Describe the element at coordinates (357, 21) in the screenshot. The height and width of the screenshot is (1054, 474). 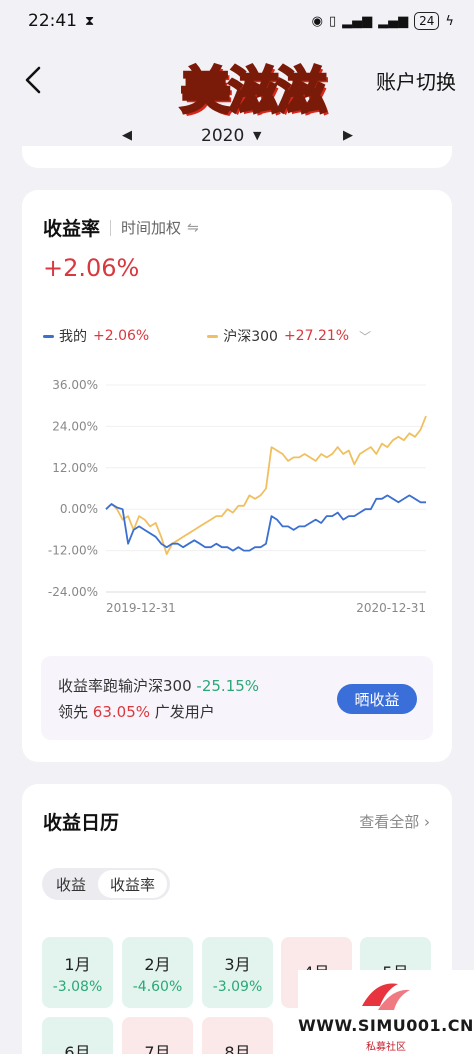
I see `signal-icon: ▂▄▆` at that location.